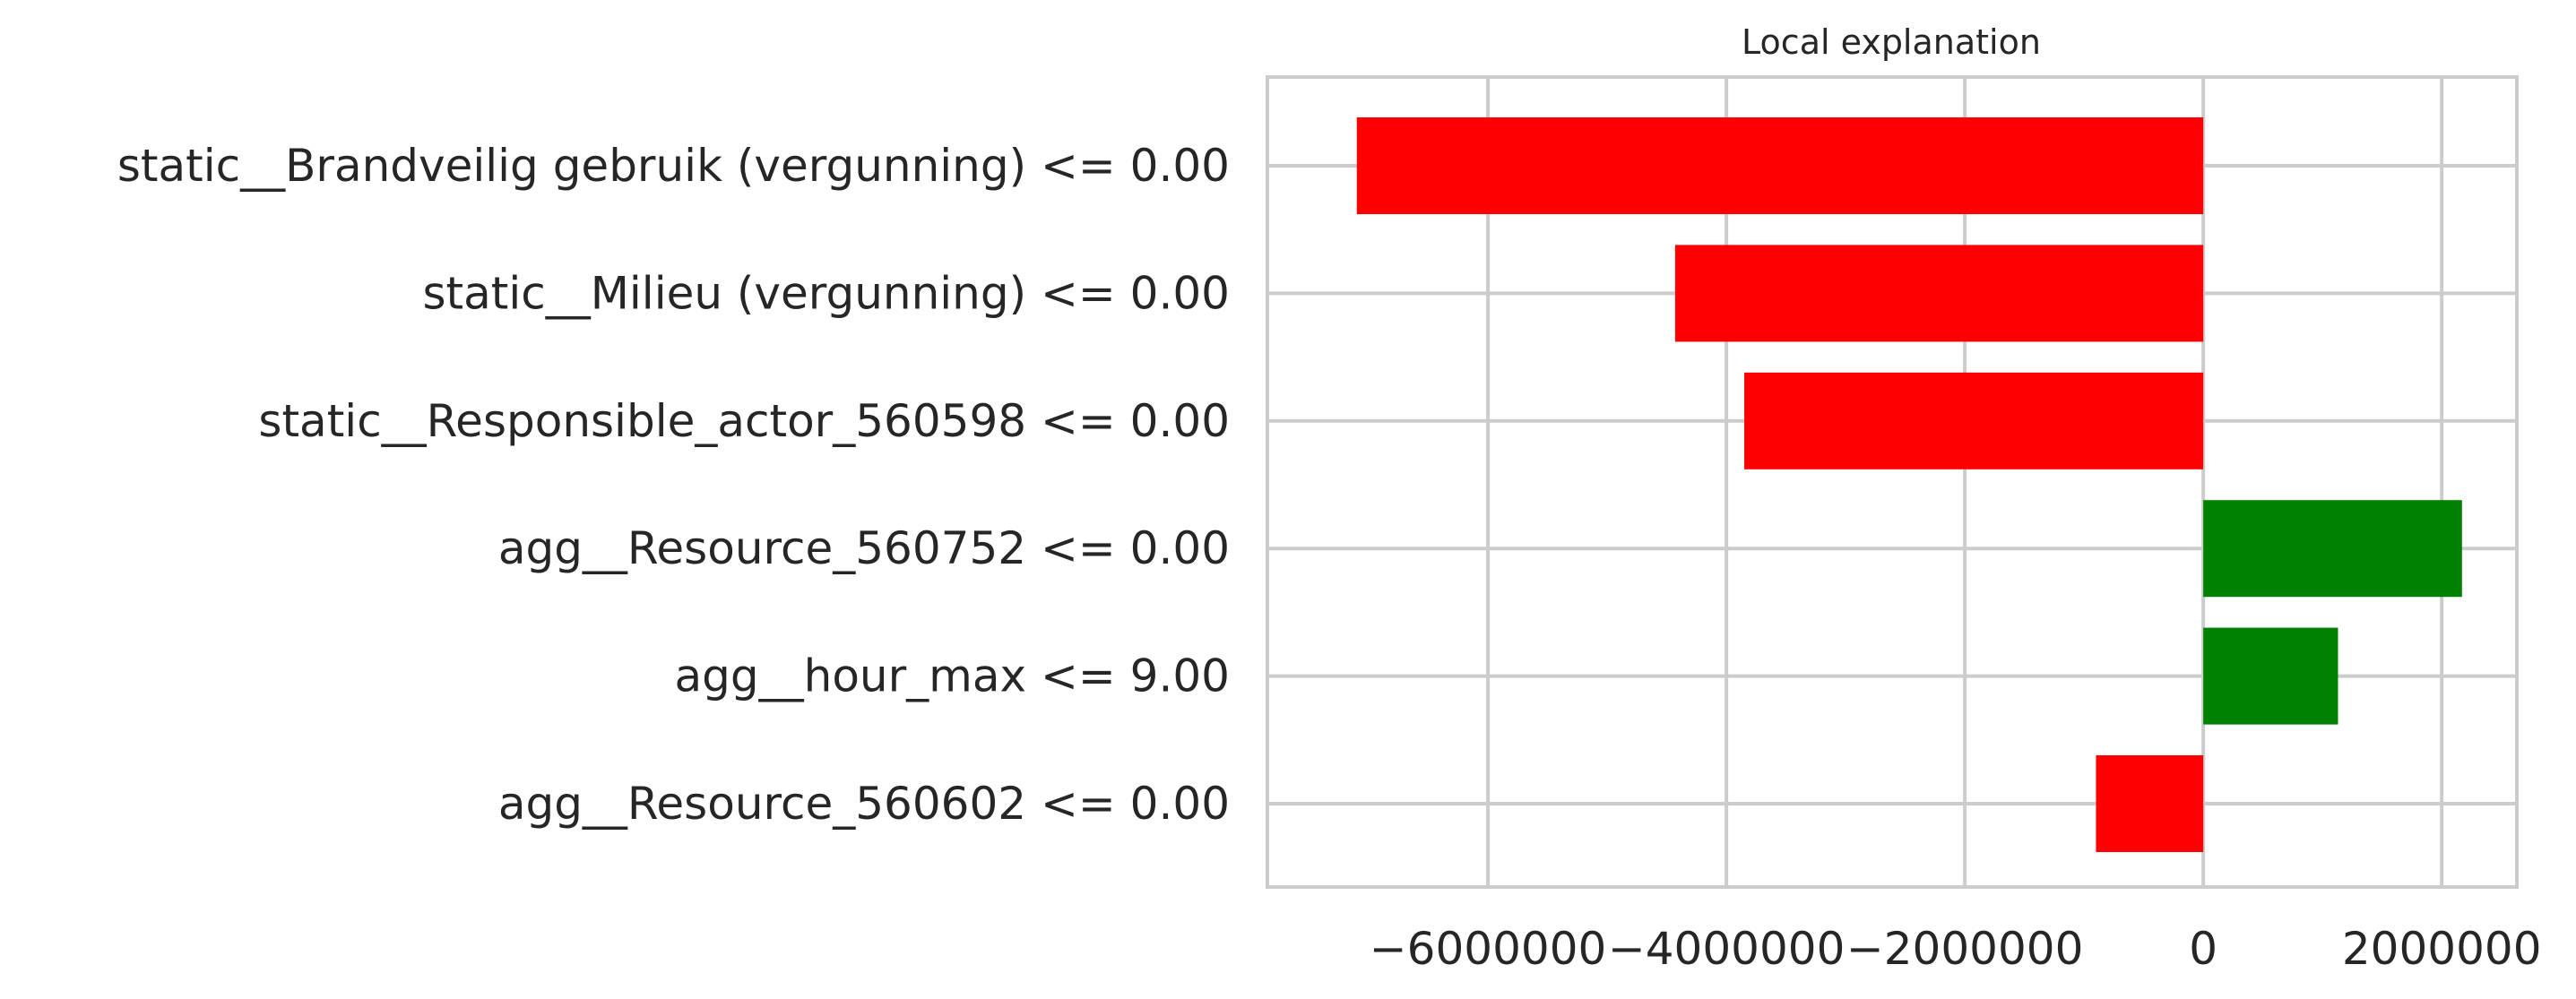  I want to click on category-label: agg__Resource_560752 <= 0.00, so click(864, 548).